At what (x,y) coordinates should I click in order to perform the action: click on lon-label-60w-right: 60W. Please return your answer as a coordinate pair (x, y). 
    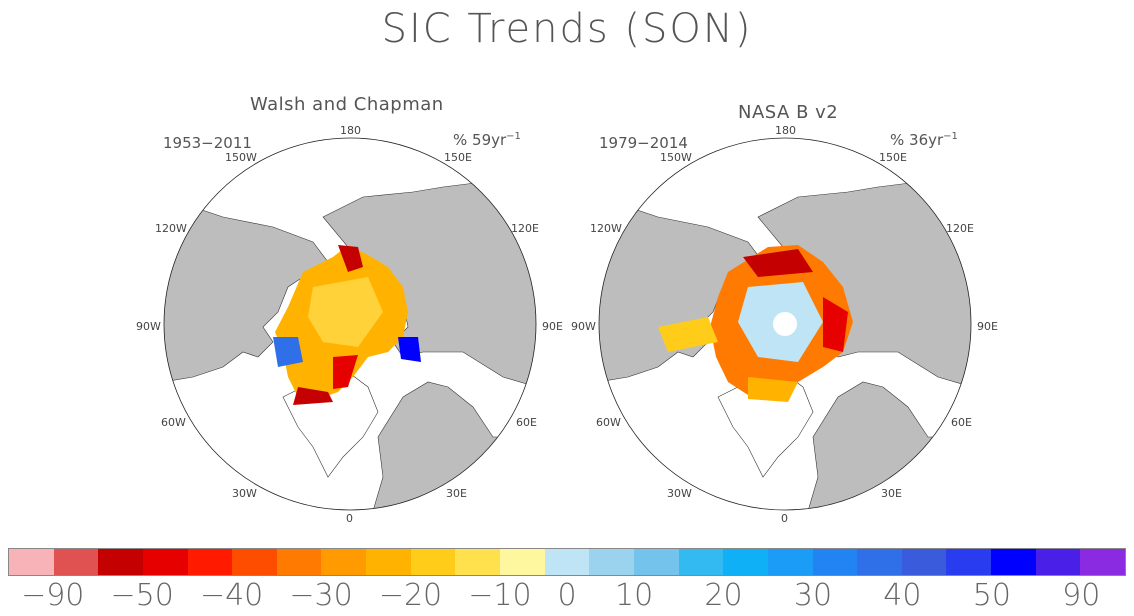
    Looking at the image, I should click on (608, 422).